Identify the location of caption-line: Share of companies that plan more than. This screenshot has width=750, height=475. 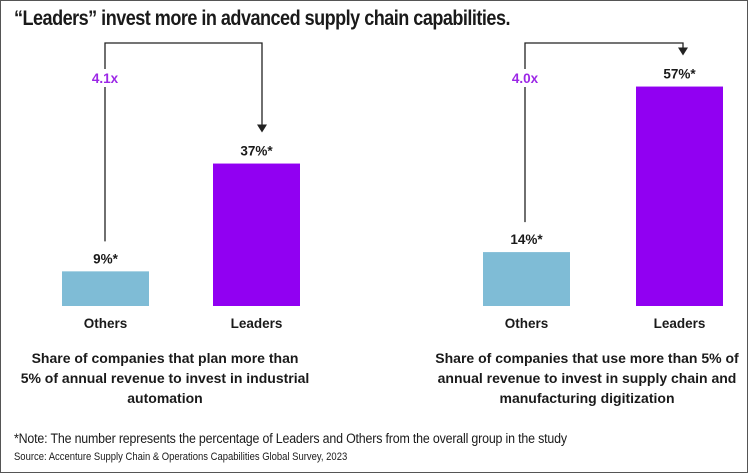
(165, 358).